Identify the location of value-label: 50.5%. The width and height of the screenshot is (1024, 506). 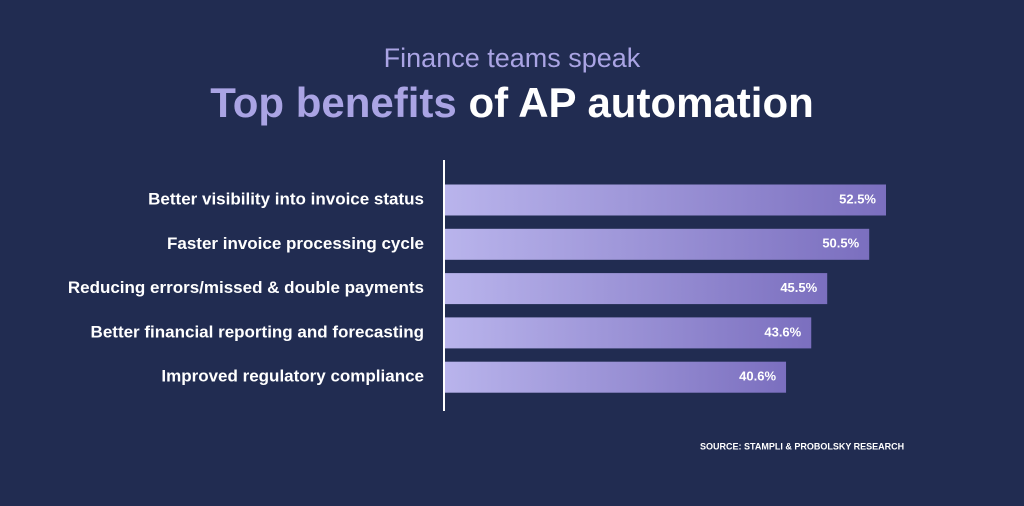
(840, 243).